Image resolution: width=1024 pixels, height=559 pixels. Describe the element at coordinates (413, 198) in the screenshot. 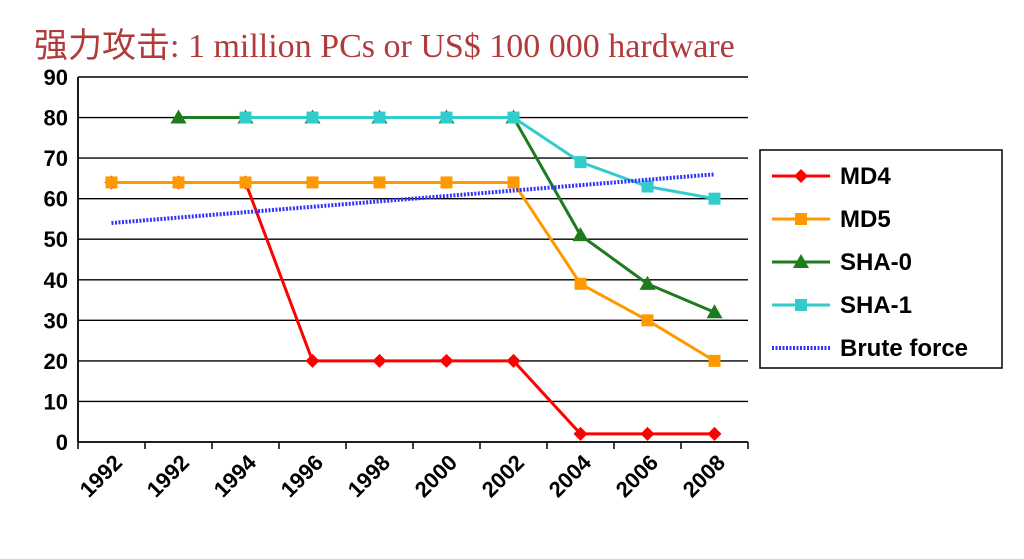

I see `series-line-brute-force` at that location.